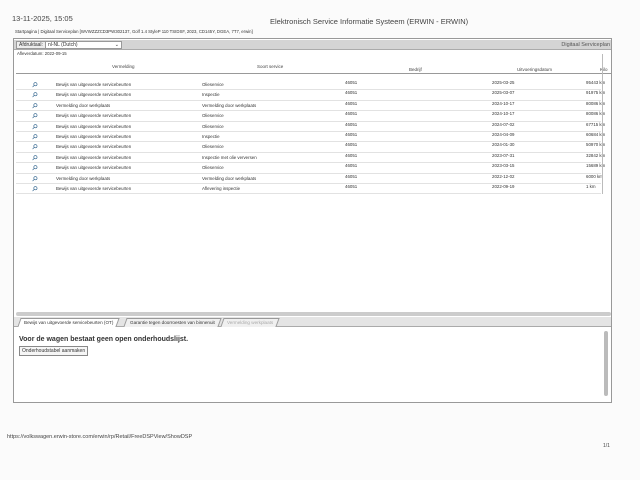 The image size is (640, 480). I want to click on cell-kilometerstand: 1 km, so click(591, 186).